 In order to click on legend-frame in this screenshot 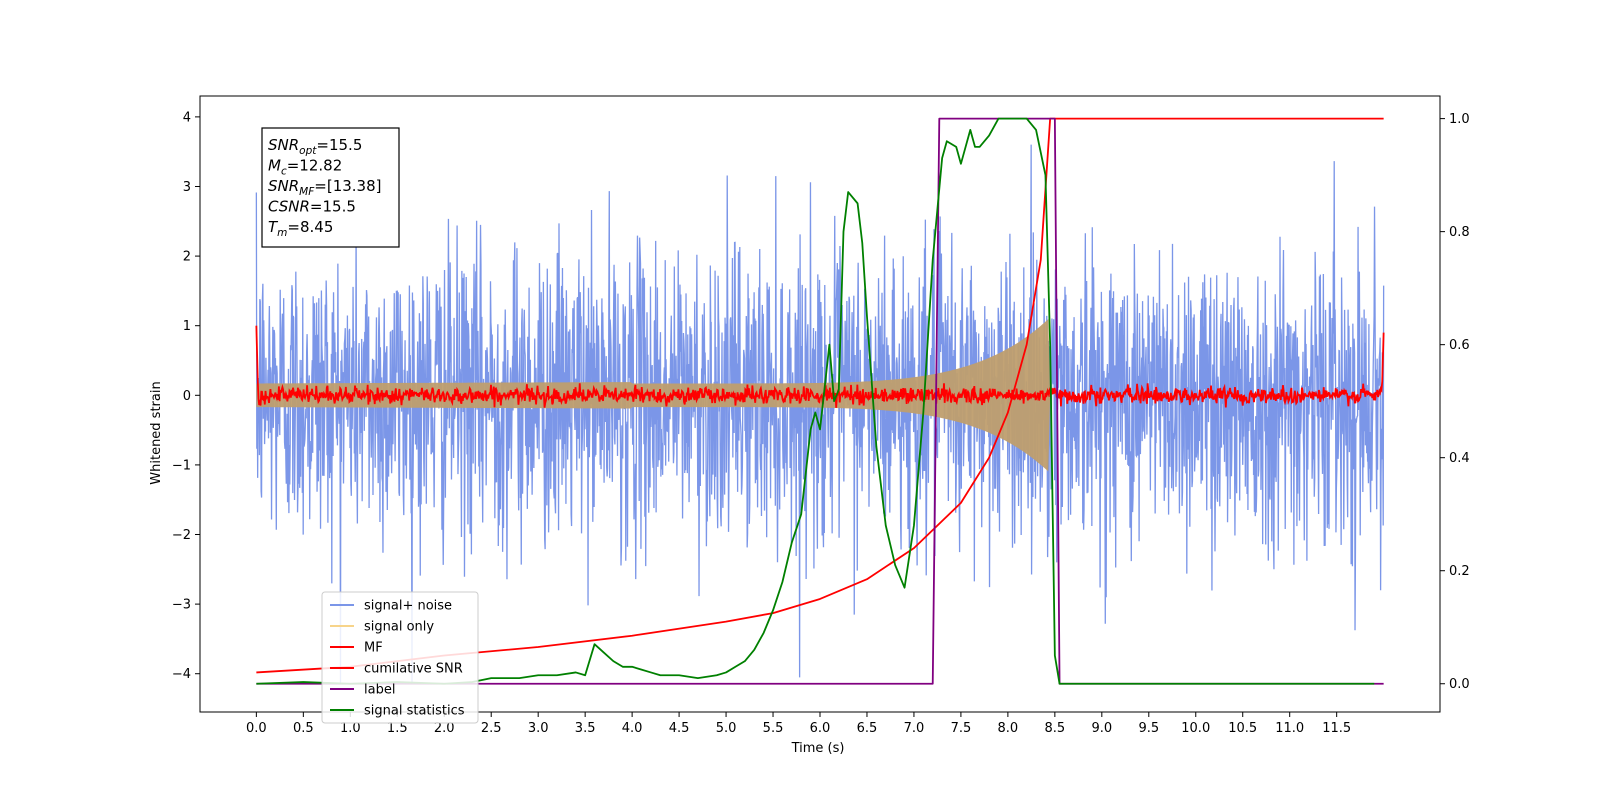, I will do `click(400, 657)`.